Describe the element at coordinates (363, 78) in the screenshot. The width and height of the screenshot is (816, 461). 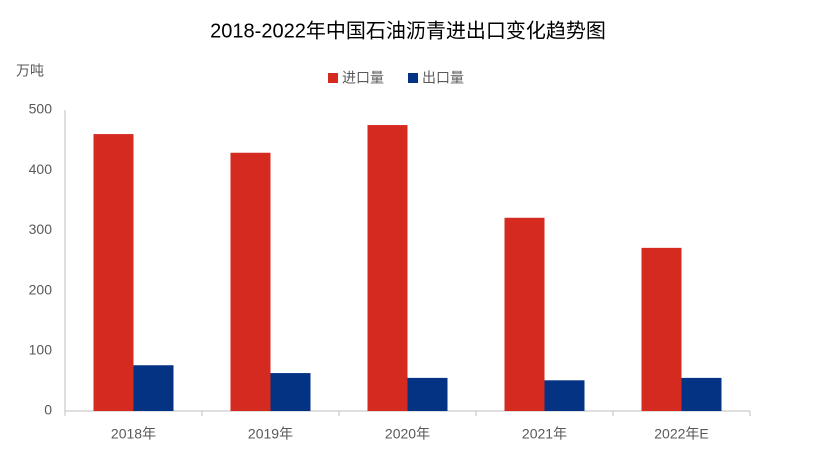
I see `legend-label: 进口量` at that location.